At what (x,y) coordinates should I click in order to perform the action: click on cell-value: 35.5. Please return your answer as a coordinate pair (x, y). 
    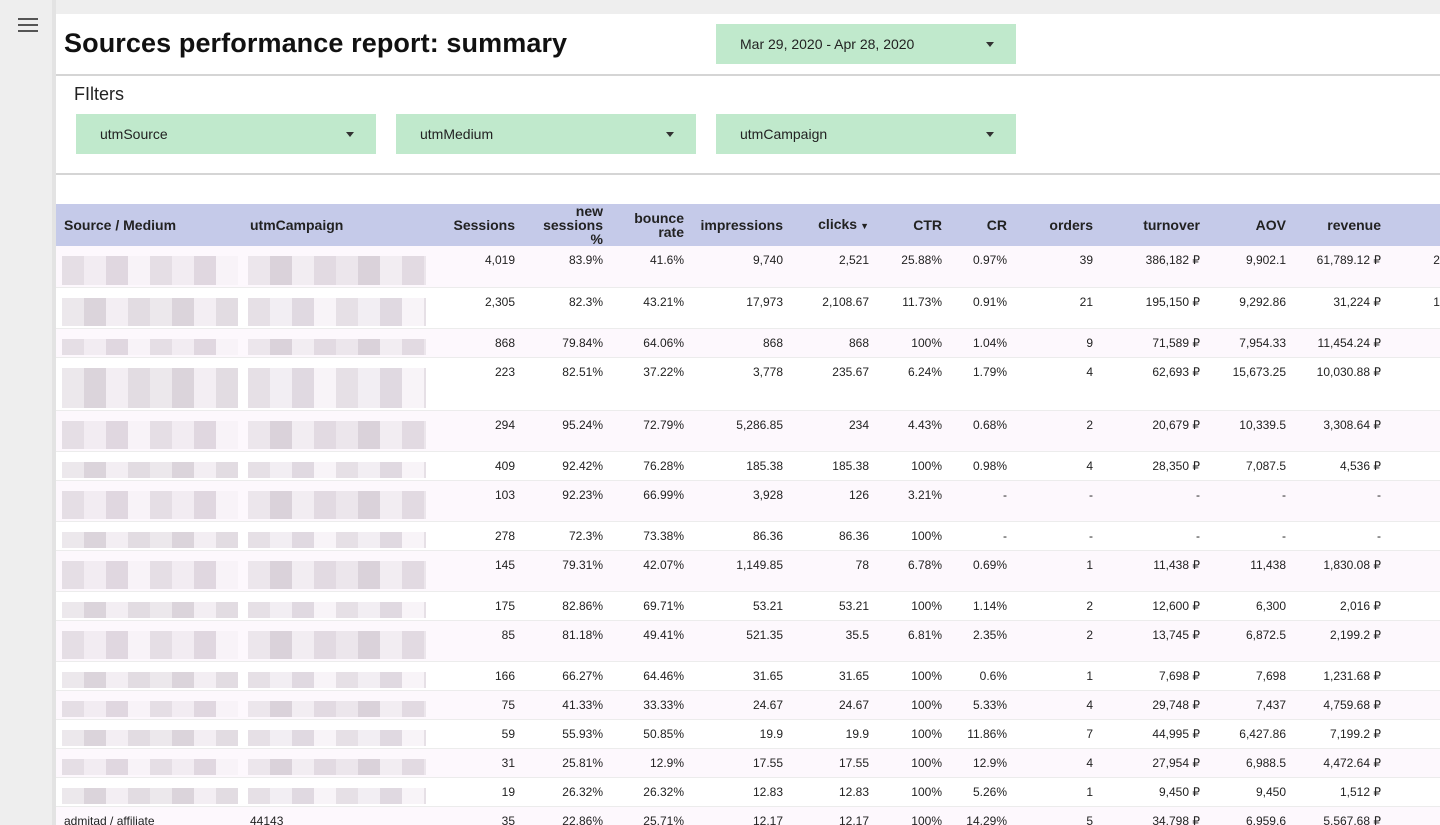
    Looking at the image, I should click on (832, 641).